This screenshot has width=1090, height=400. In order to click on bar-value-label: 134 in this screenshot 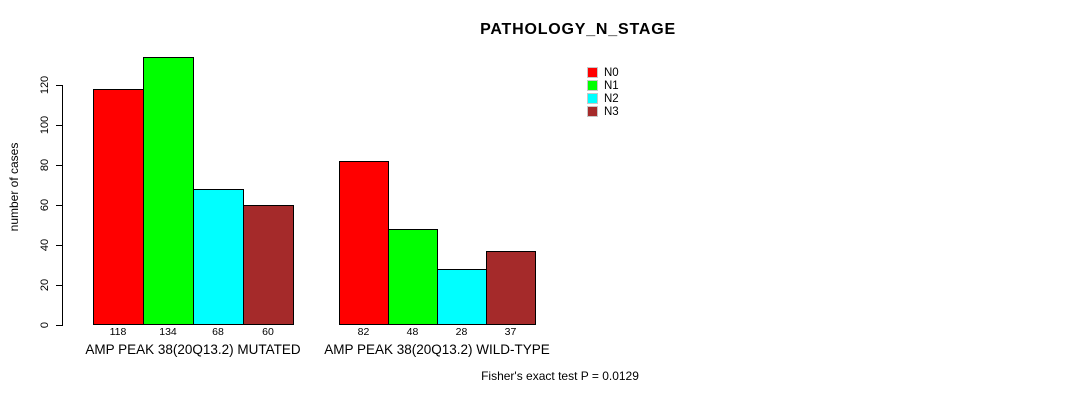, I will do `click(168, 332)`.